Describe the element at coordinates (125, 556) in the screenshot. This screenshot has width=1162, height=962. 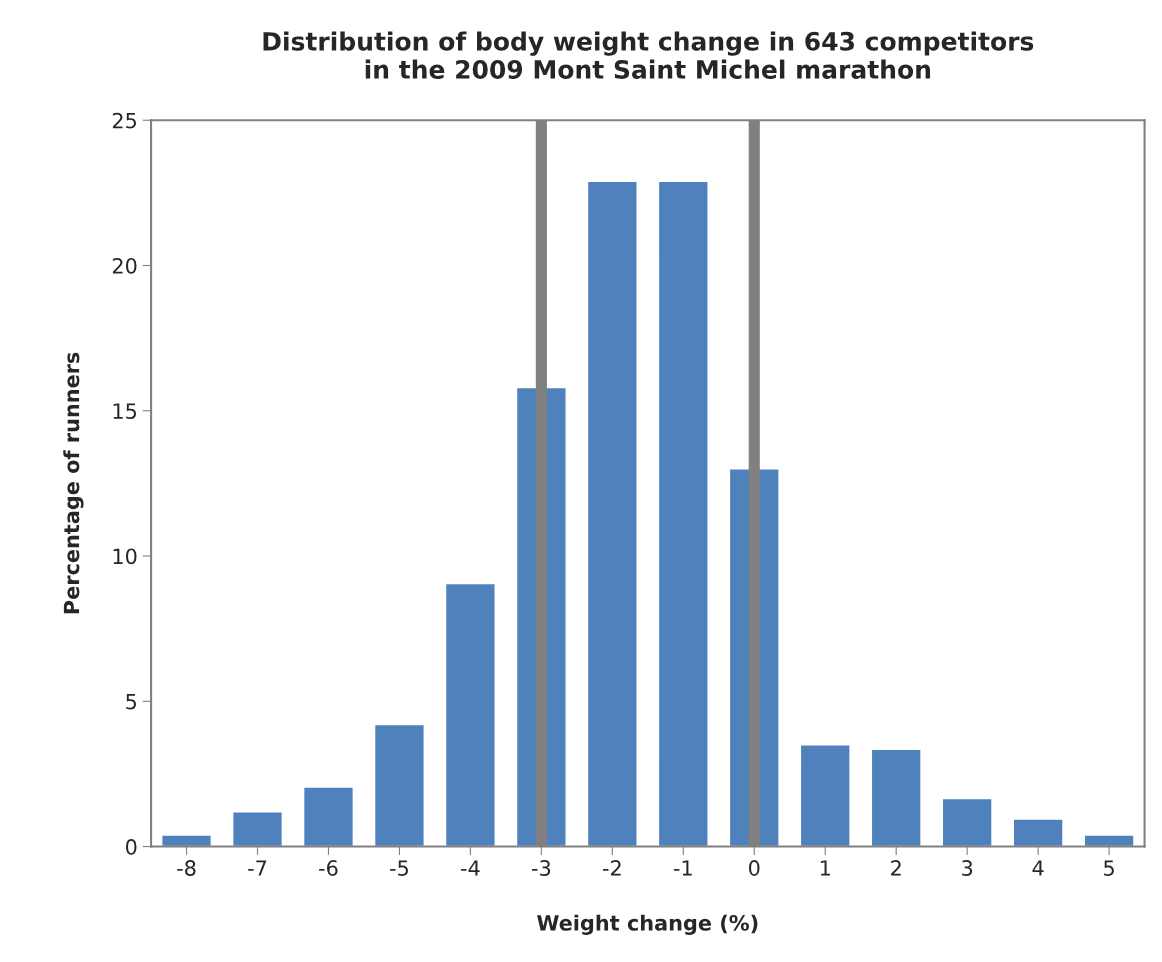
I see `y-tick-label: 10` at that location.